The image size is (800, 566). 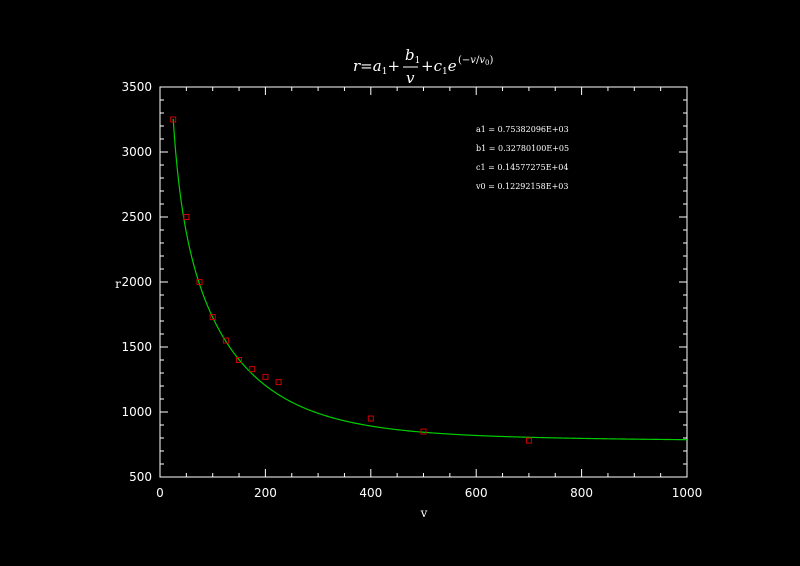 What do you see at coordinates (473, 60) in the screenshot?
I see `title-exp-v: v` at bounding box center [473, 60].